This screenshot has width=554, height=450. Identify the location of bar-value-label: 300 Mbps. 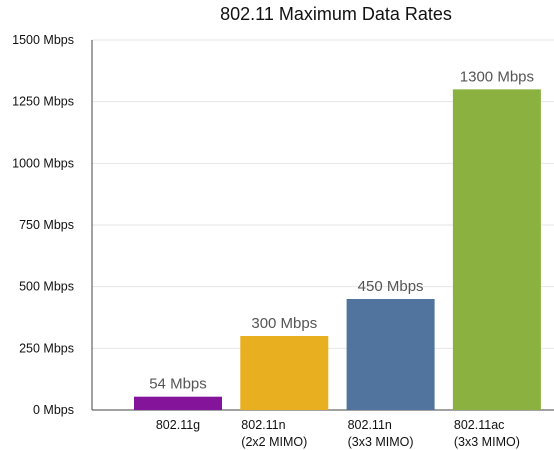
(284, 323).